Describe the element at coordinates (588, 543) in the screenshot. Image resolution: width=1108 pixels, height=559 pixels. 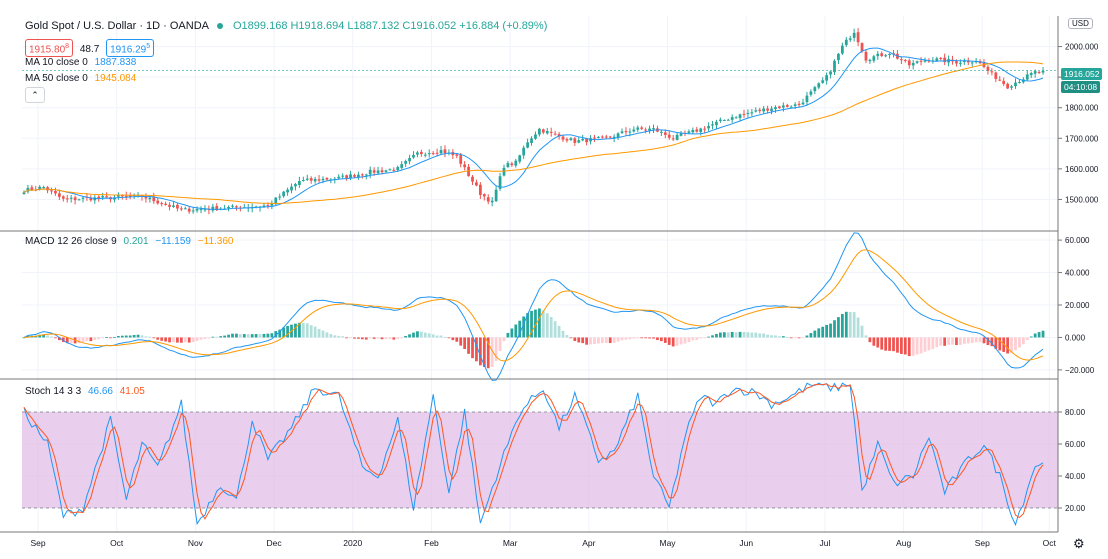
I see `month-label: Apr` at that location.